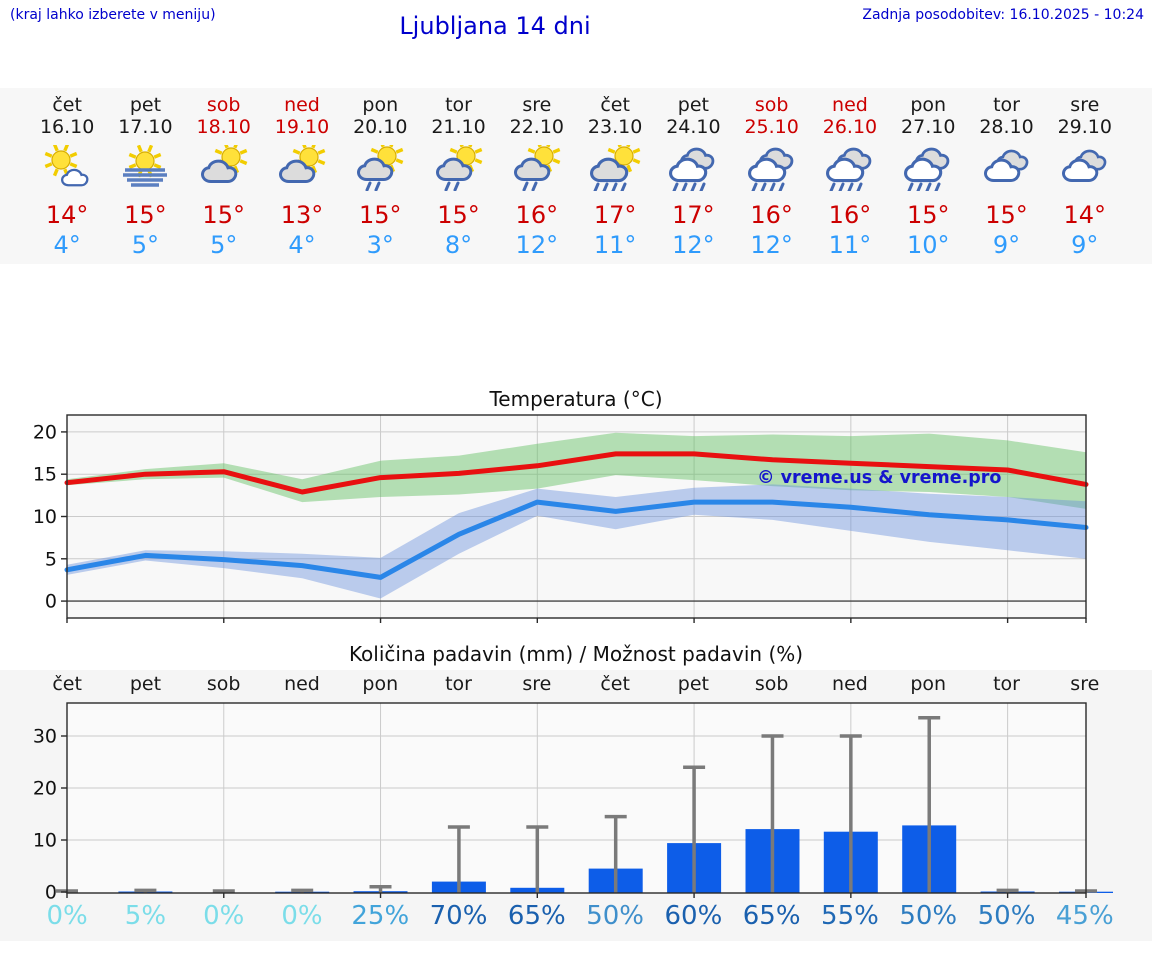  Describe the element at coordinates (1003, 15) in the screenshot. I see `last-update: Zadnja posodobitev: 16.10.2025 - 10:24` at that location.